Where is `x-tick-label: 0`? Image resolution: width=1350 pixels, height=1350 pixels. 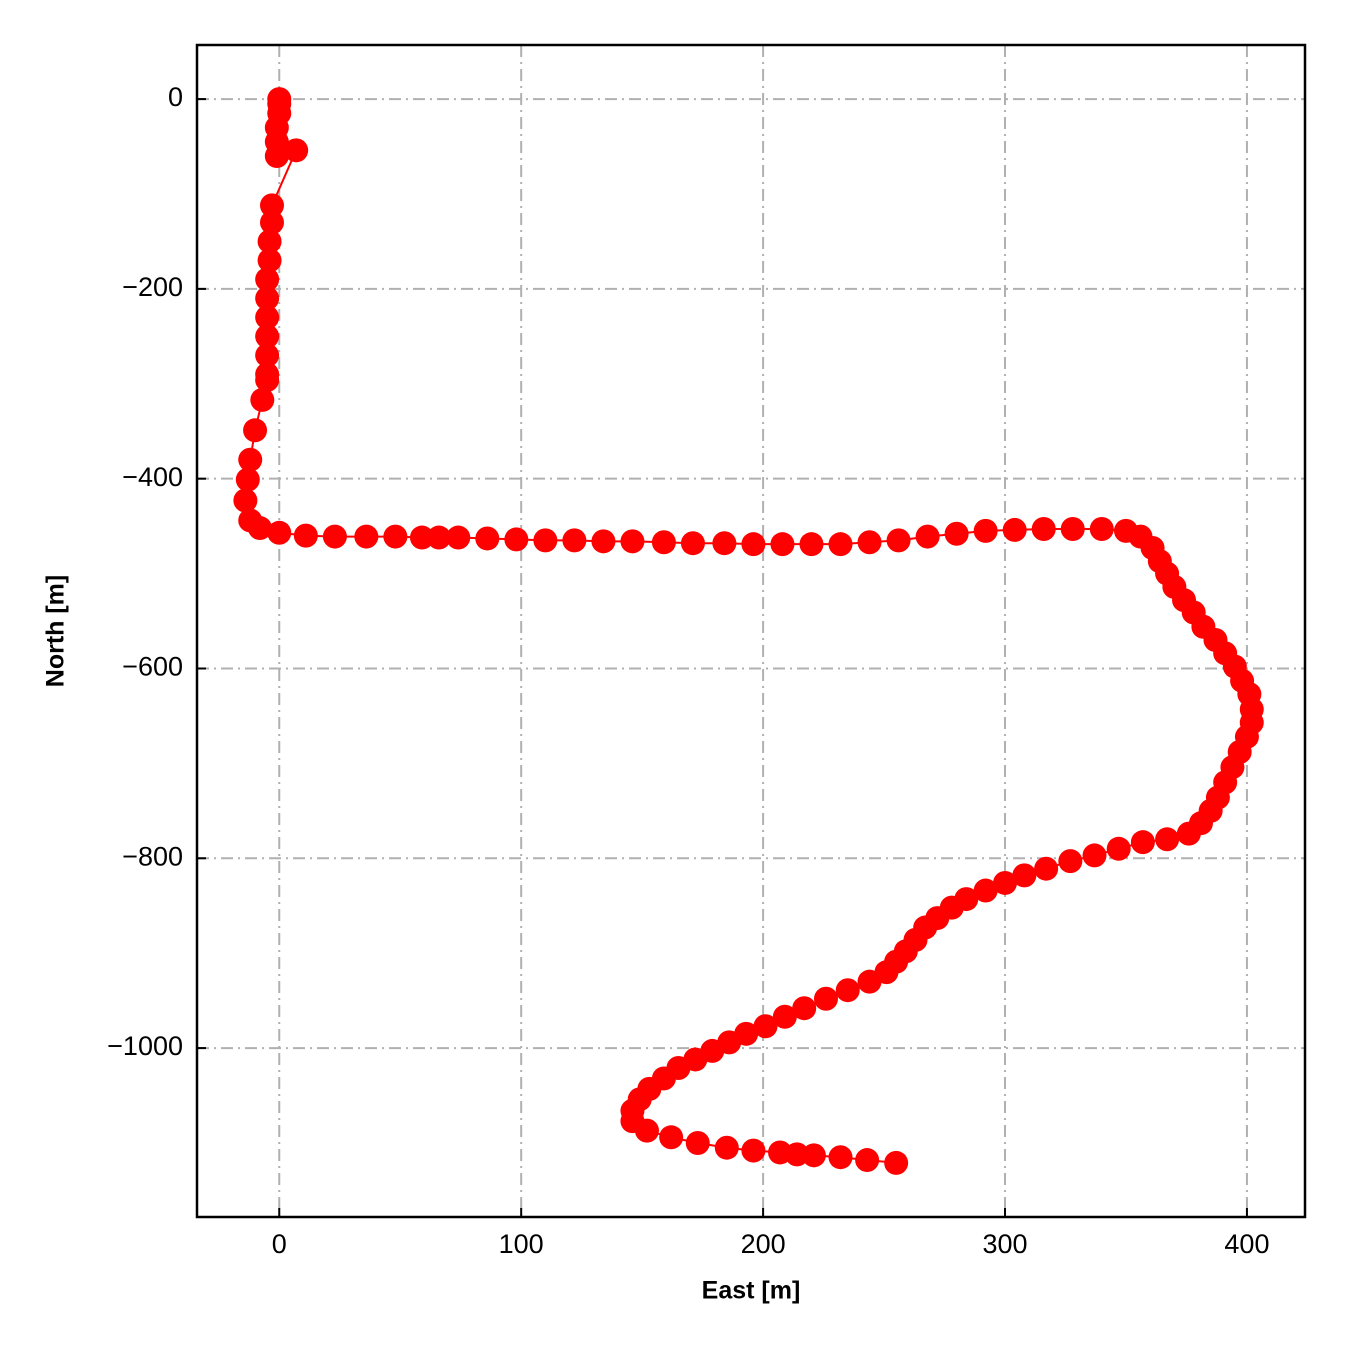 x-tick-label: 0 is located at coordinates (279, 1244).